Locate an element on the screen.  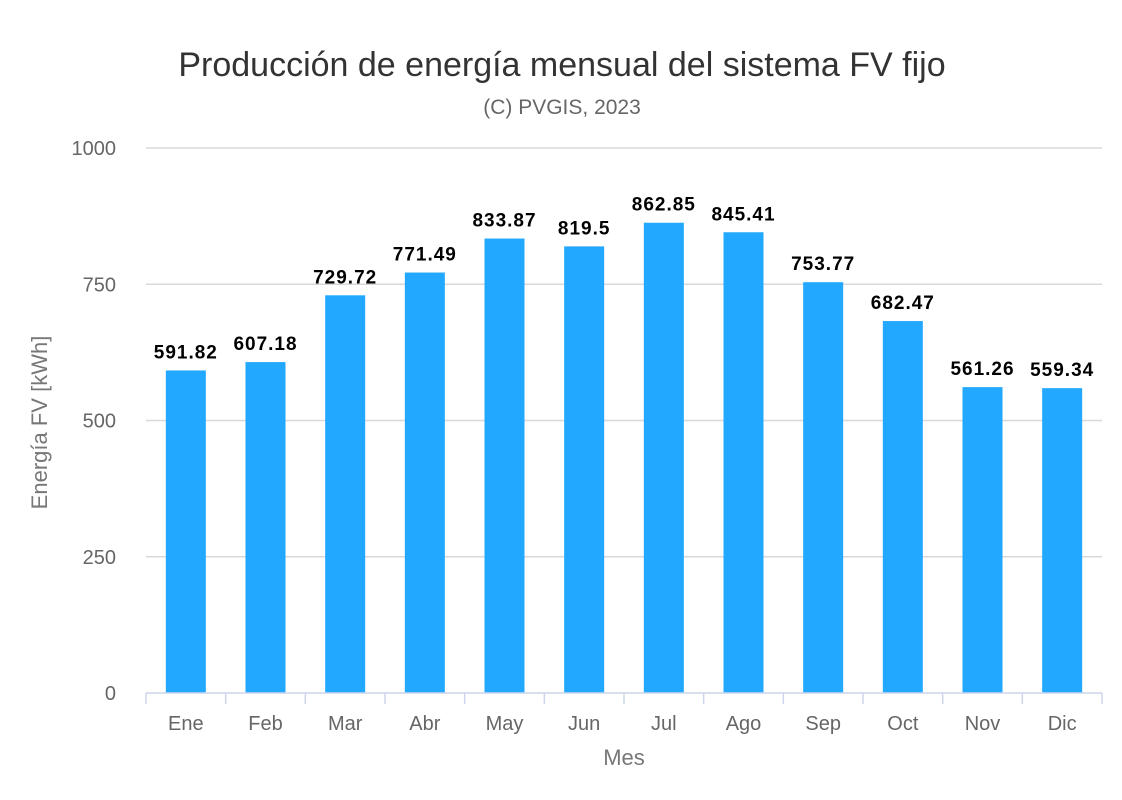
bar-feb is located at coordinates (265, 527).